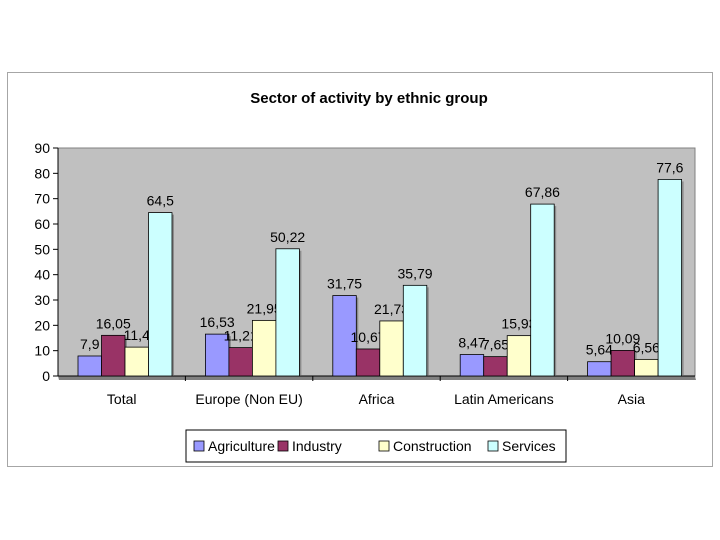 The image size is (720, 540). I want to click on x-tick-label: Latin Americans, so click(504, 399).